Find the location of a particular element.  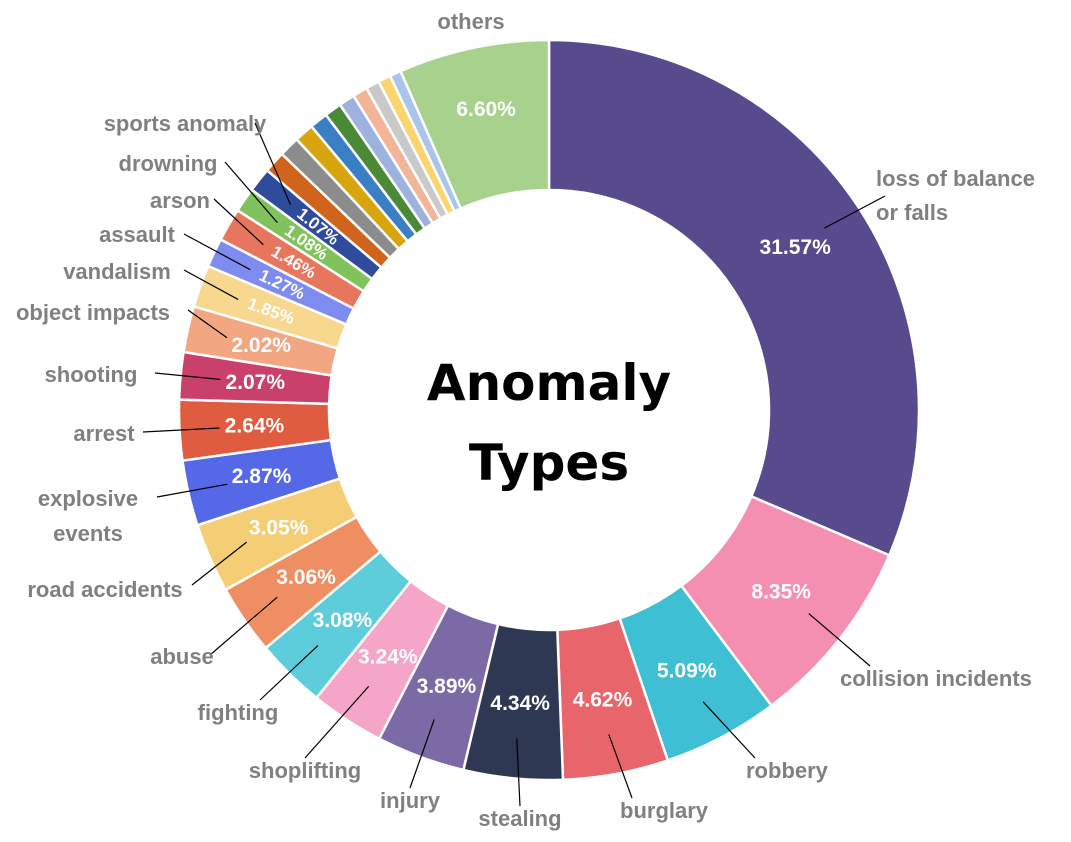

leader-shooting is located at coordinates (187, 376).